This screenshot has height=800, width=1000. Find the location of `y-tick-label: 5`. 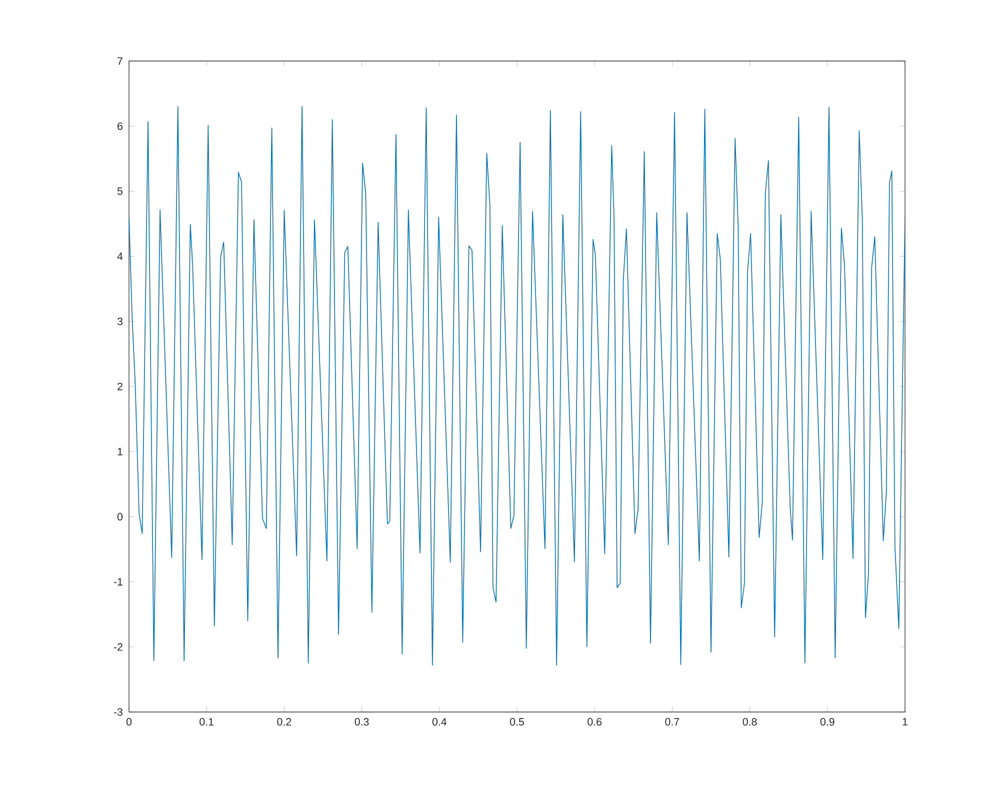

y-tick-label: 5 is located at coordinates (119, 191).